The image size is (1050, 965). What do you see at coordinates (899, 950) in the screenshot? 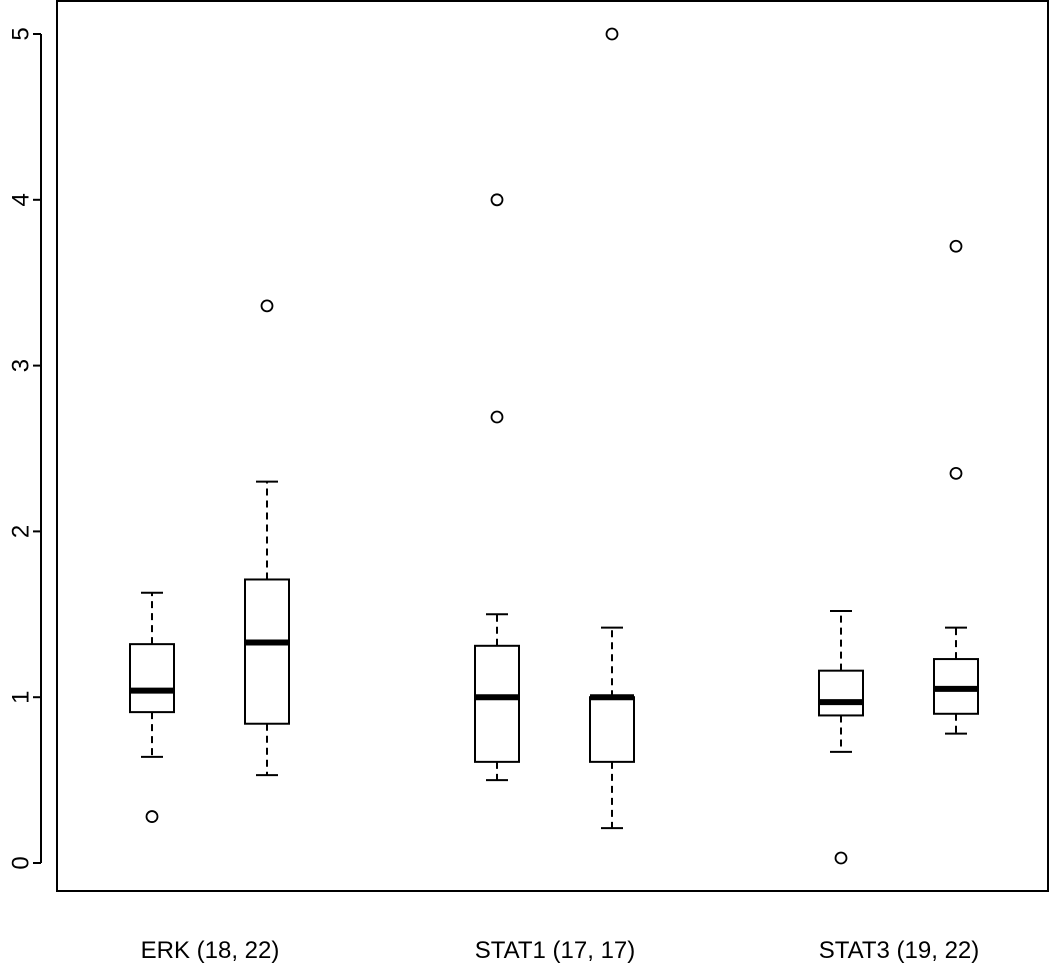
I see `category-label-2: STAT3 (19, 22)` at bounding box center [899, 950].